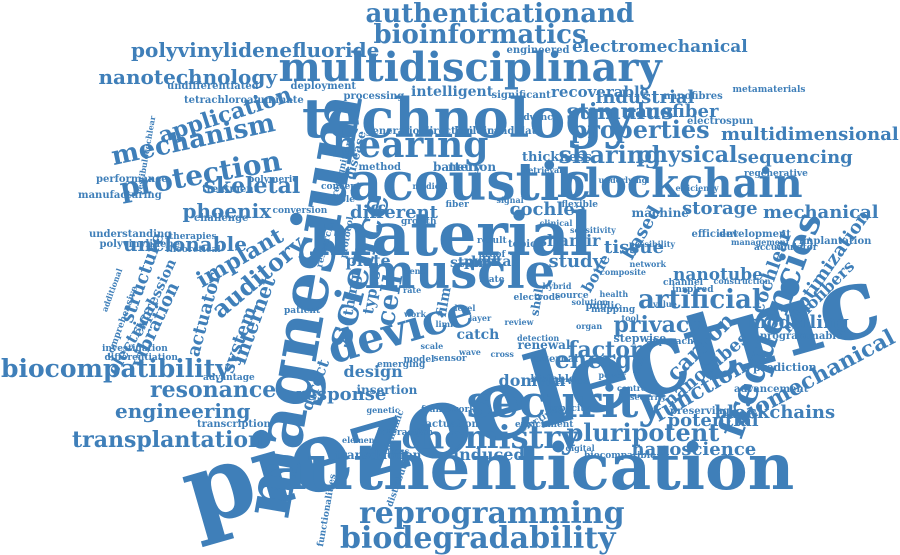  What do you see at coordinates (401, 364) in the screenshot?
I see `cloud-word: emerging` at bounding box center [401, 364].